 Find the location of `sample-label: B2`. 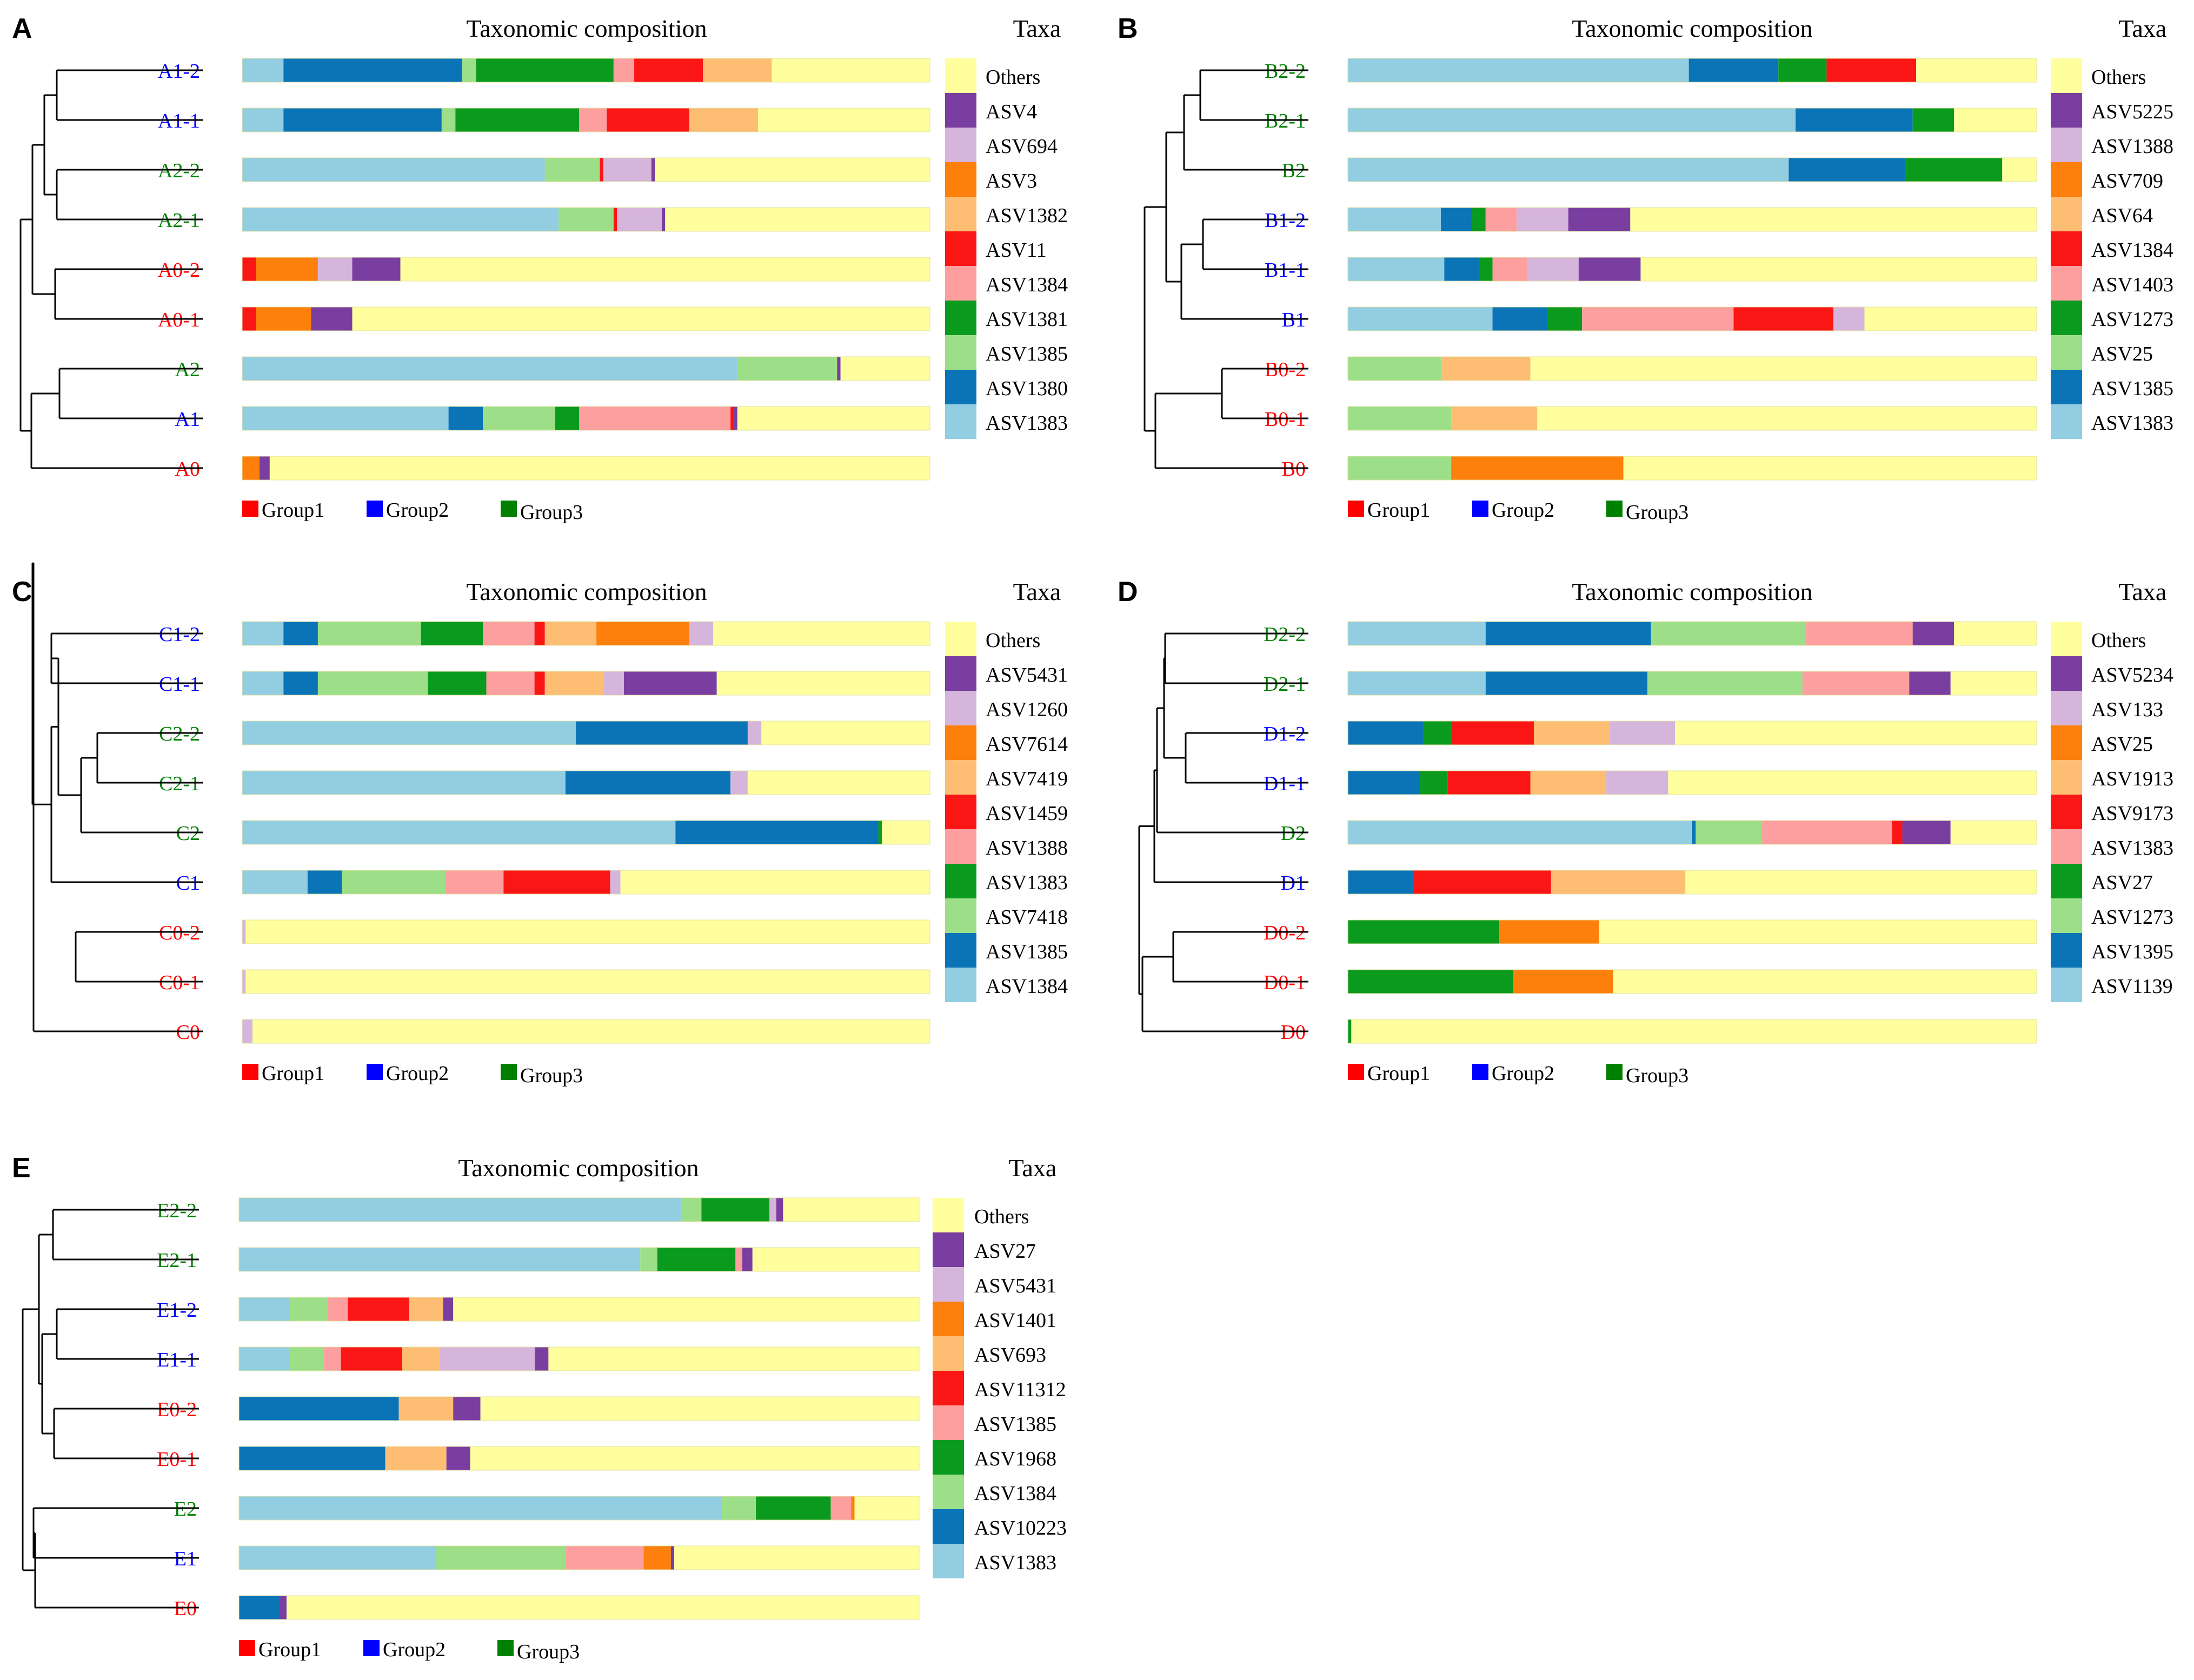

sample-label: B2 is located at coordinates (1294, 171).